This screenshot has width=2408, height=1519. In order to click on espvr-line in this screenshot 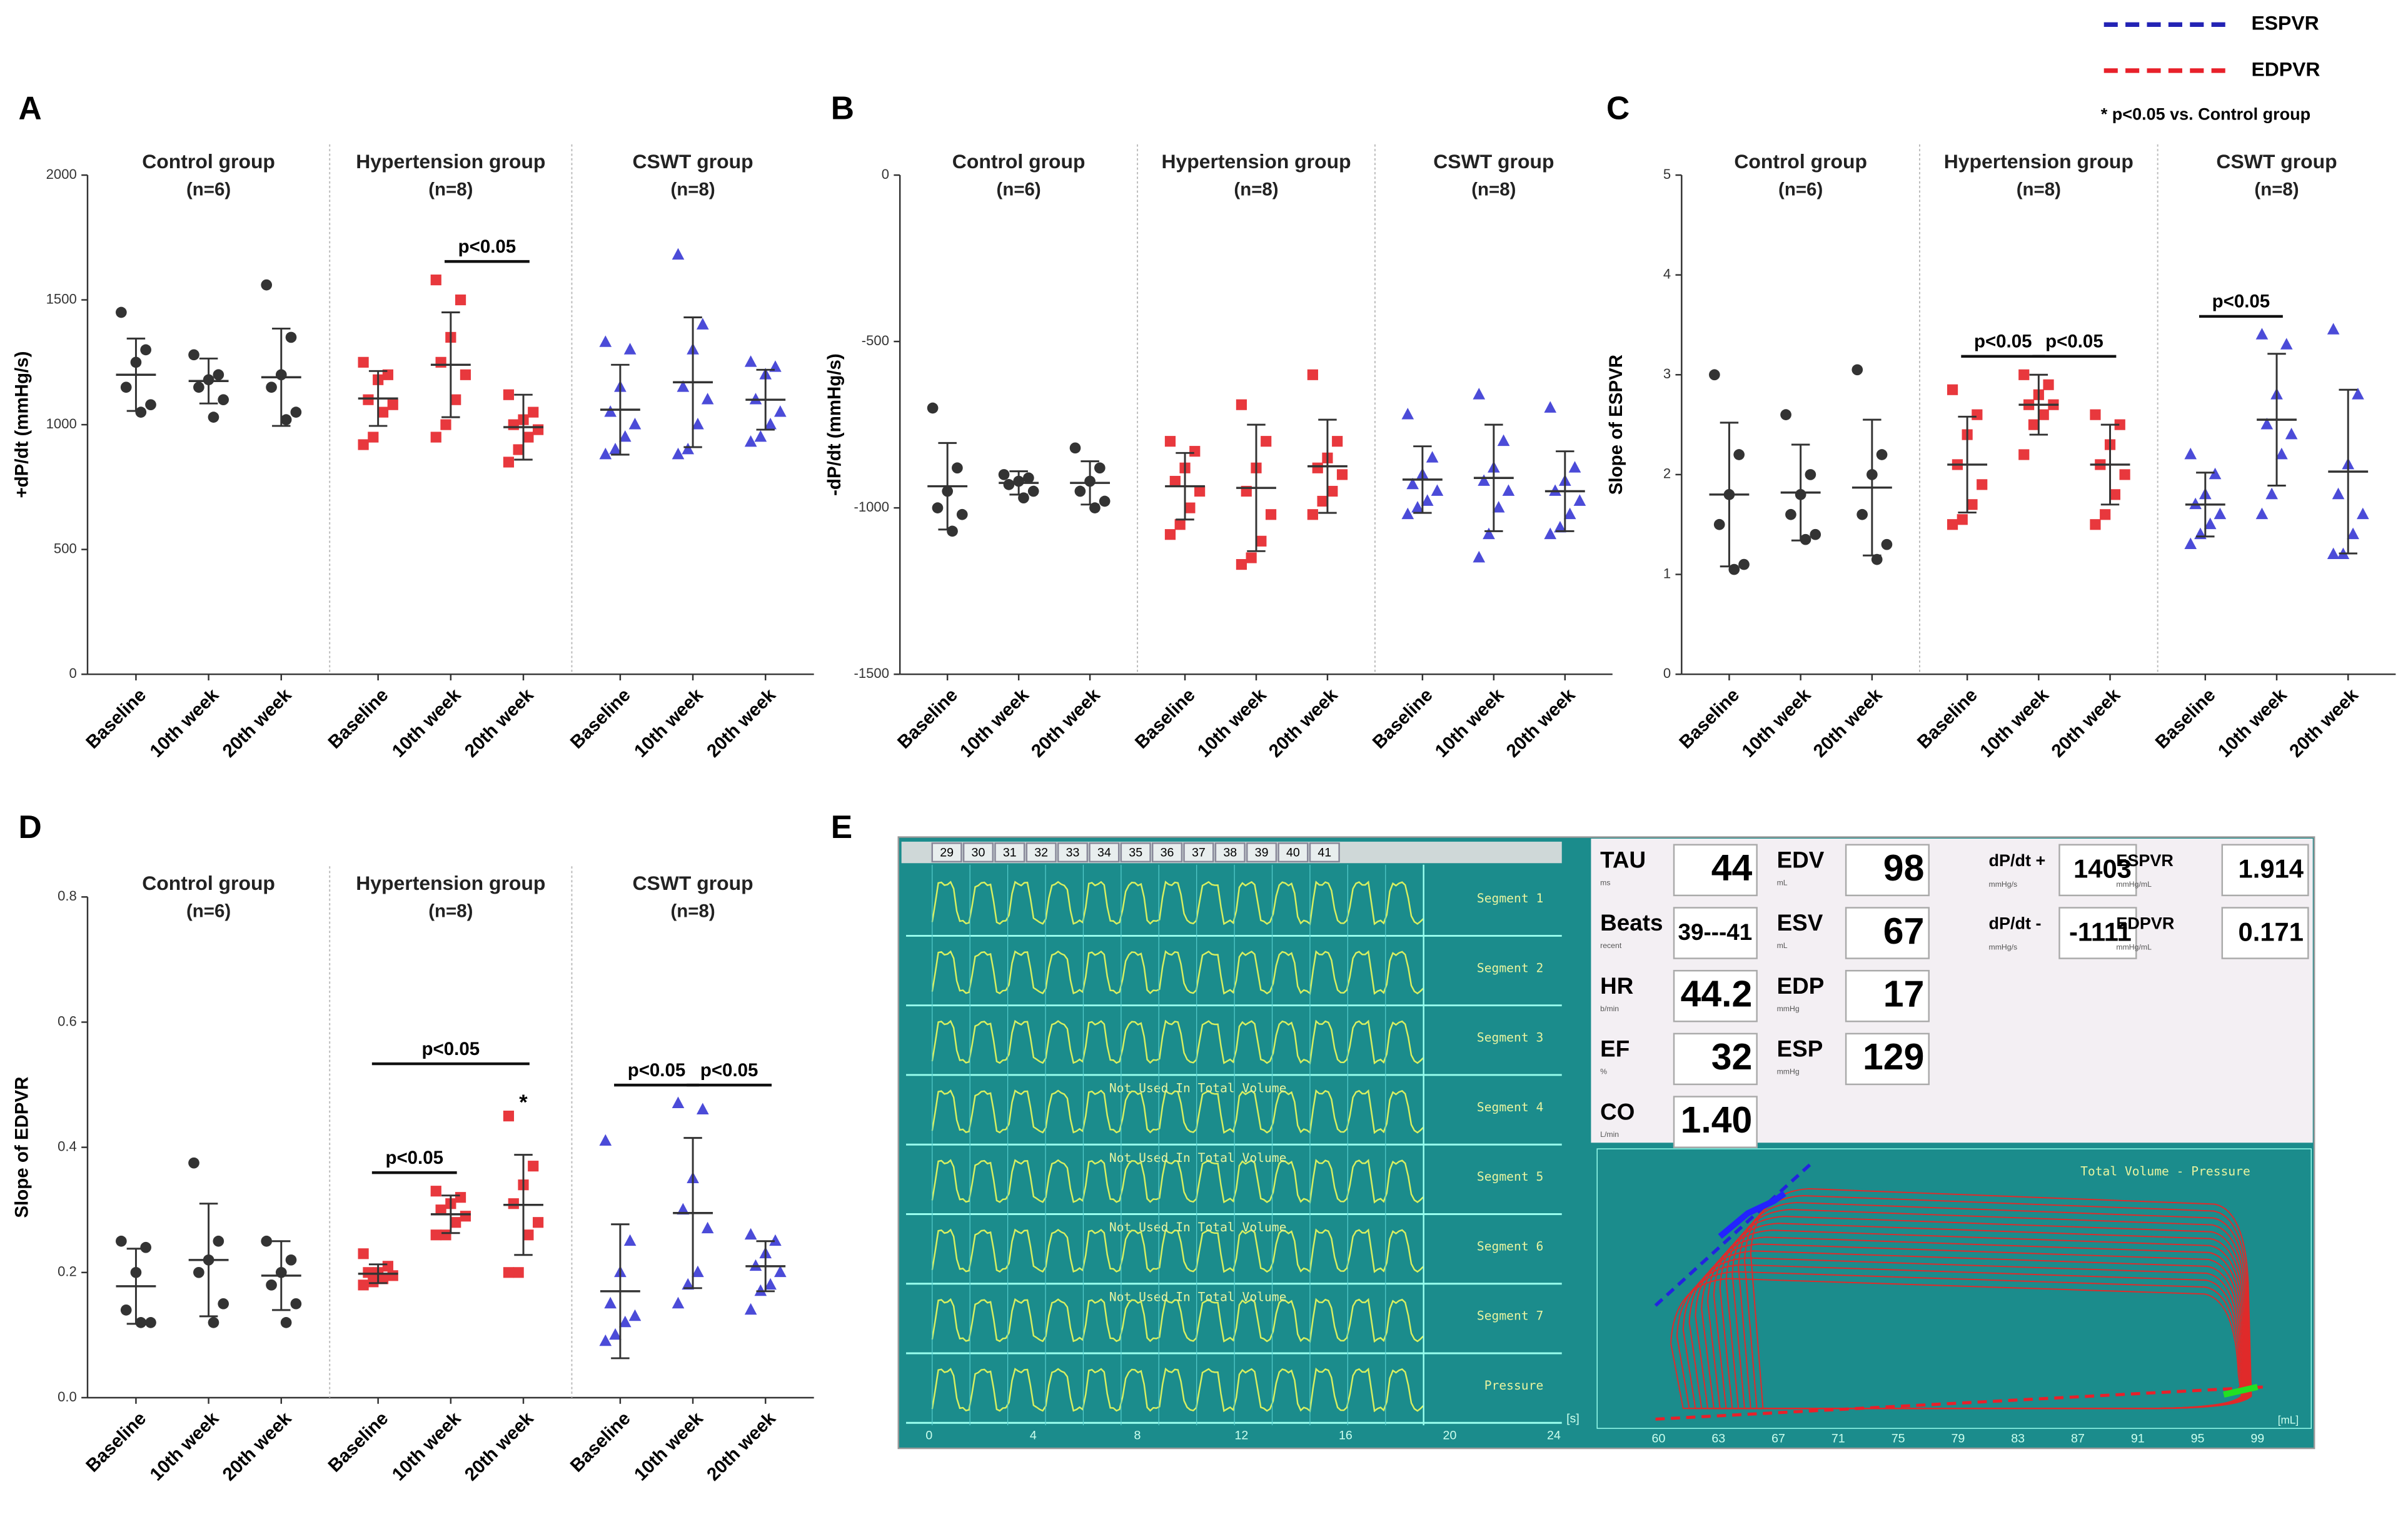, I will do `click(1734, 1234)`.